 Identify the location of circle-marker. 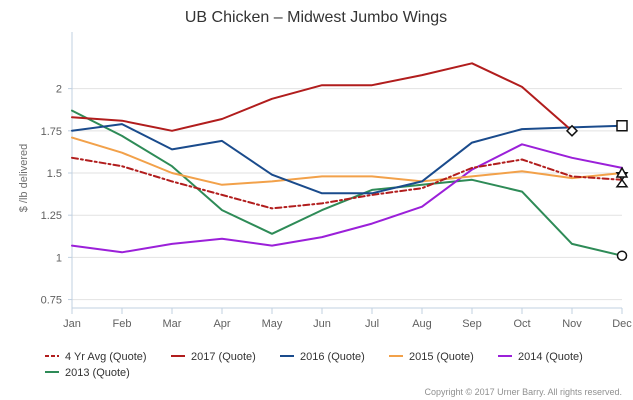
(622, 255).